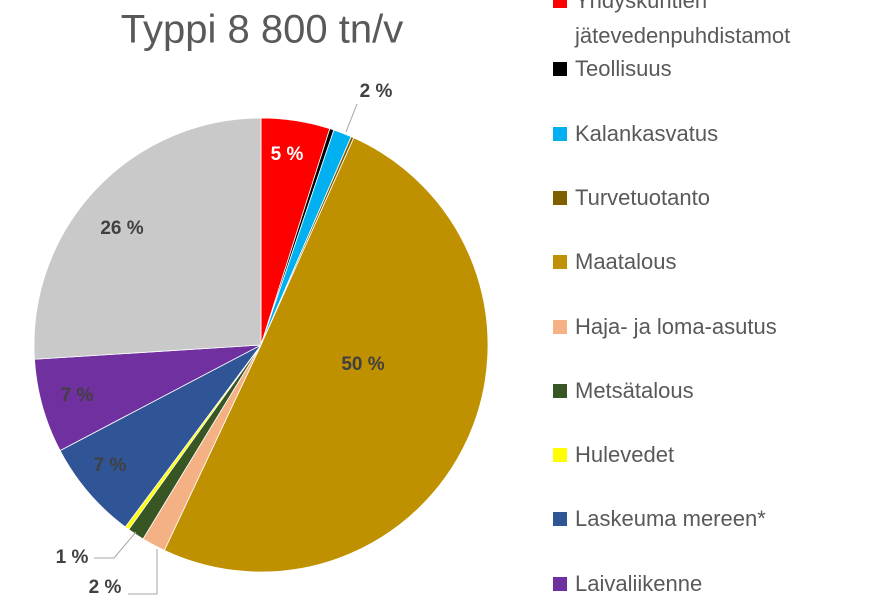  Describe the element at coordinates (670, 519) in the screenshot. I see `legend-label: Laskeuma mereen*` at that location.